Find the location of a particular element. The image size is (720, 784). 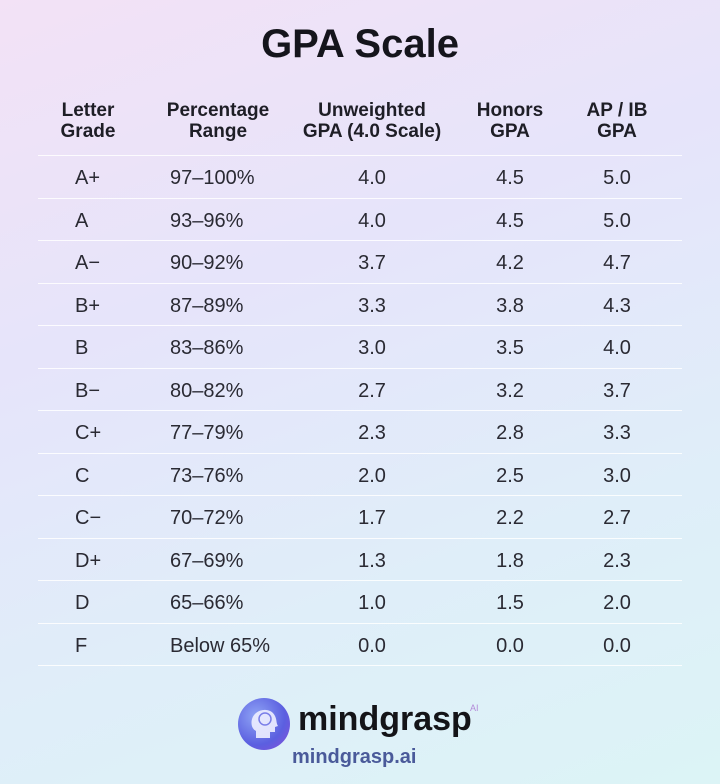

column-header: Percentage Range is located at coordinates (218, 121).